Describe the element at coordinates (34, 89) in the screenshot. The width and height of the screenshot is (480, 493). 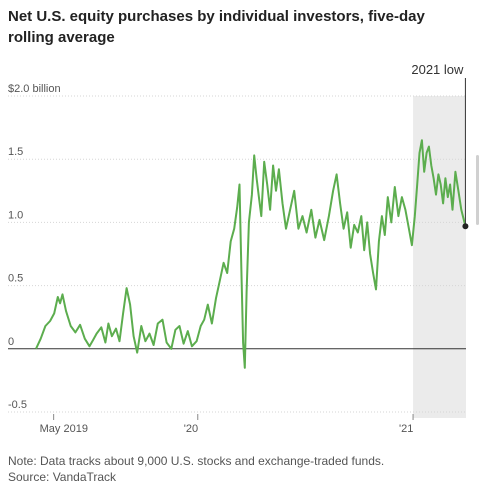
I see `y-tick-label: $2.0 billion` at that location.